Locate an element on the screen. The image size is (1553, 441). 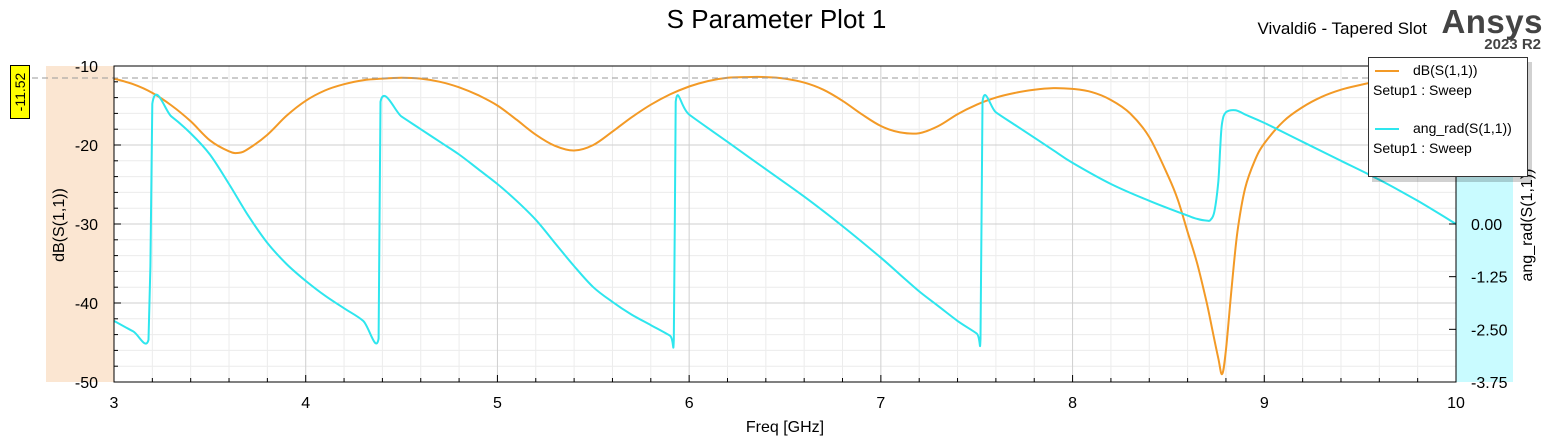
legend-series-name: ang_rad(S(1,1)) is located at coordinates (1462, 128).